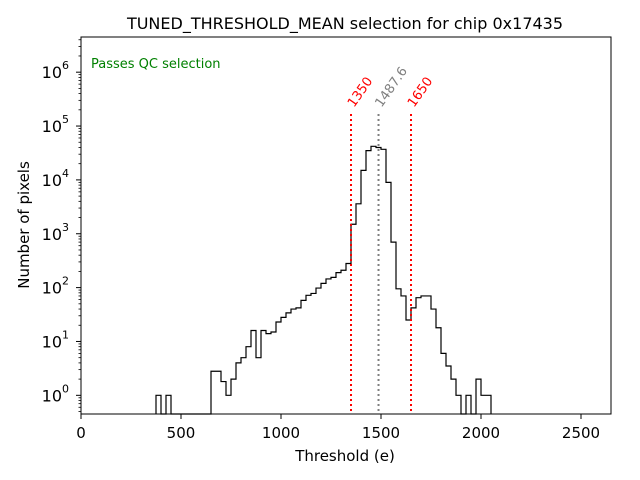  I want to click on x-tick-label: 0, so click(81, 433).